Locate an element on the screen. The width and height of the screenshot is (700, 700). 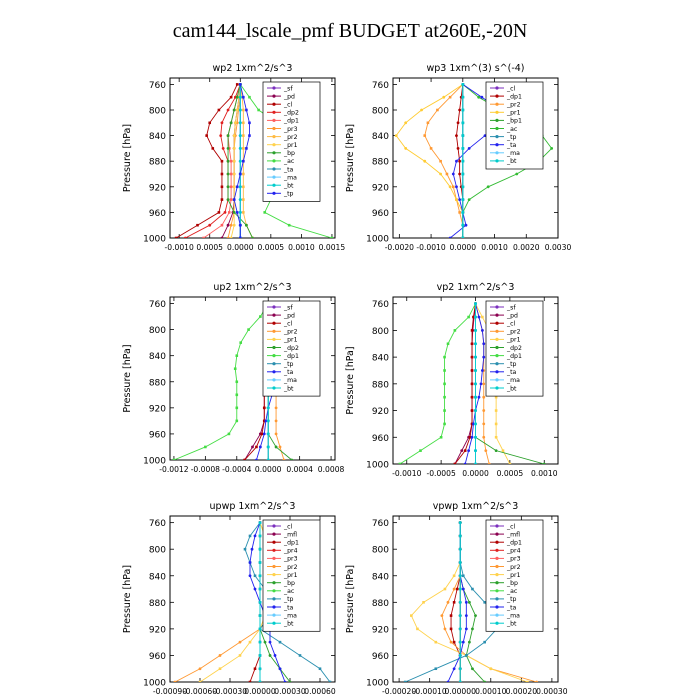
series-line is located at coordinates (221, 381).